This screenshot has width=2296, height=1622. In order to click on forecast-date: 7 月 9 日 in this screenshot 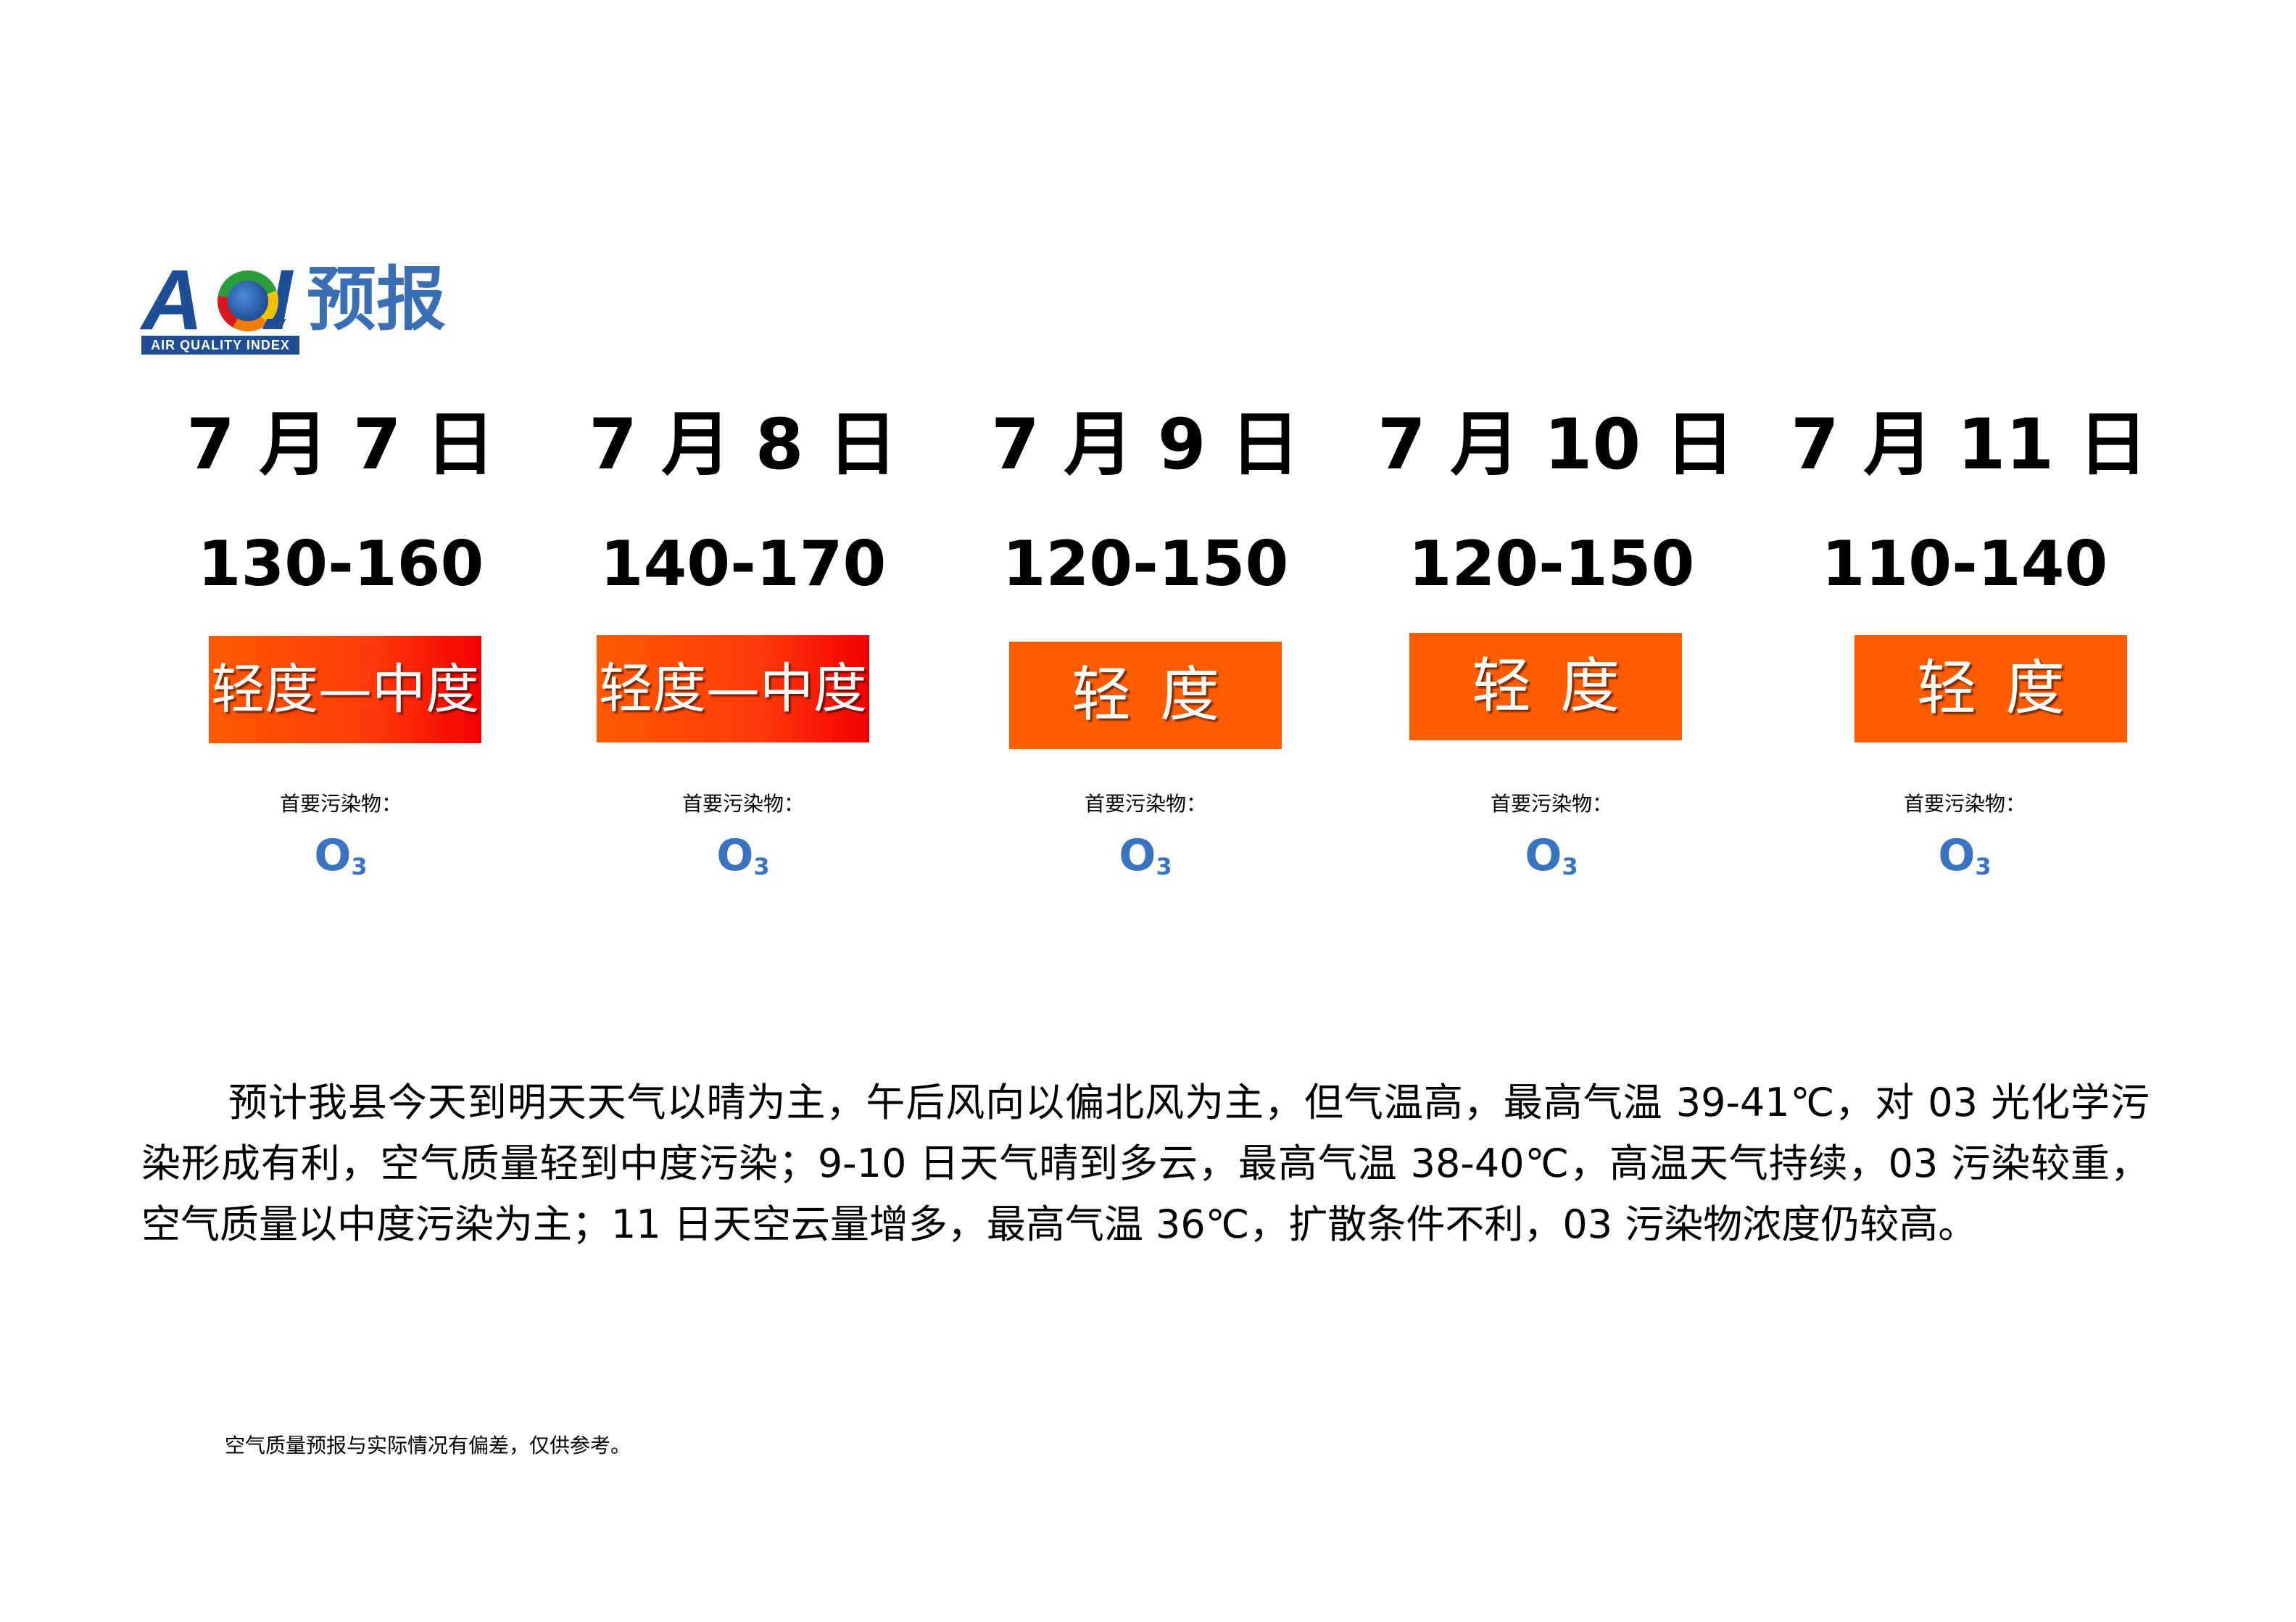, I will do `click(1145, 444)`.